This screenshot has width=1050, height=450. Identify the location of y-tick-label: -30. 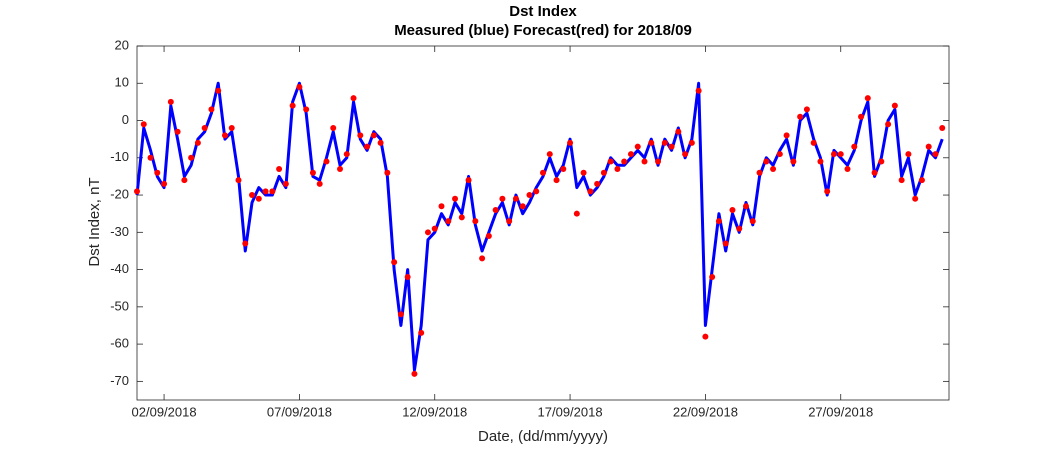
(119, 231).